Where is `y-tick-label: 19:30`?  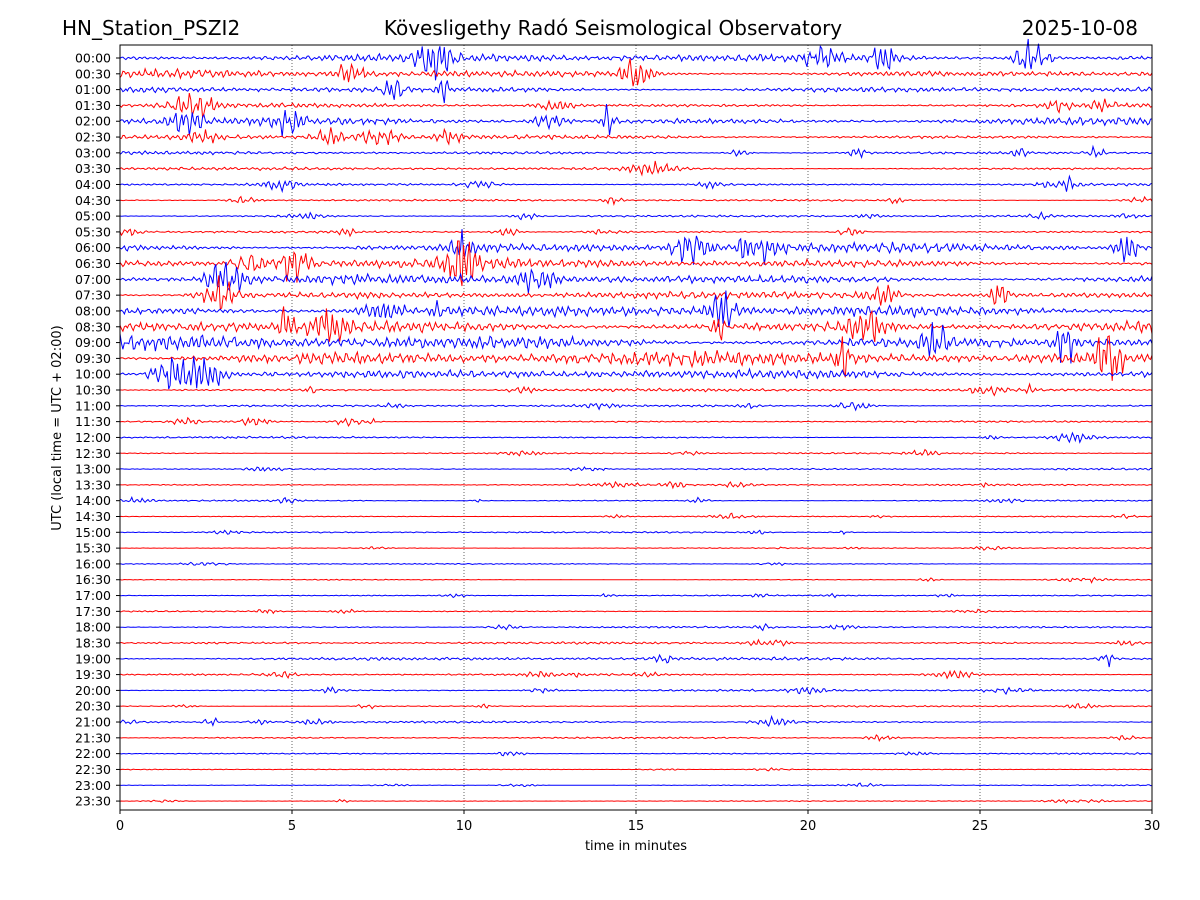
y-tick-label: 19:30 is located at coordinates (93, 674).